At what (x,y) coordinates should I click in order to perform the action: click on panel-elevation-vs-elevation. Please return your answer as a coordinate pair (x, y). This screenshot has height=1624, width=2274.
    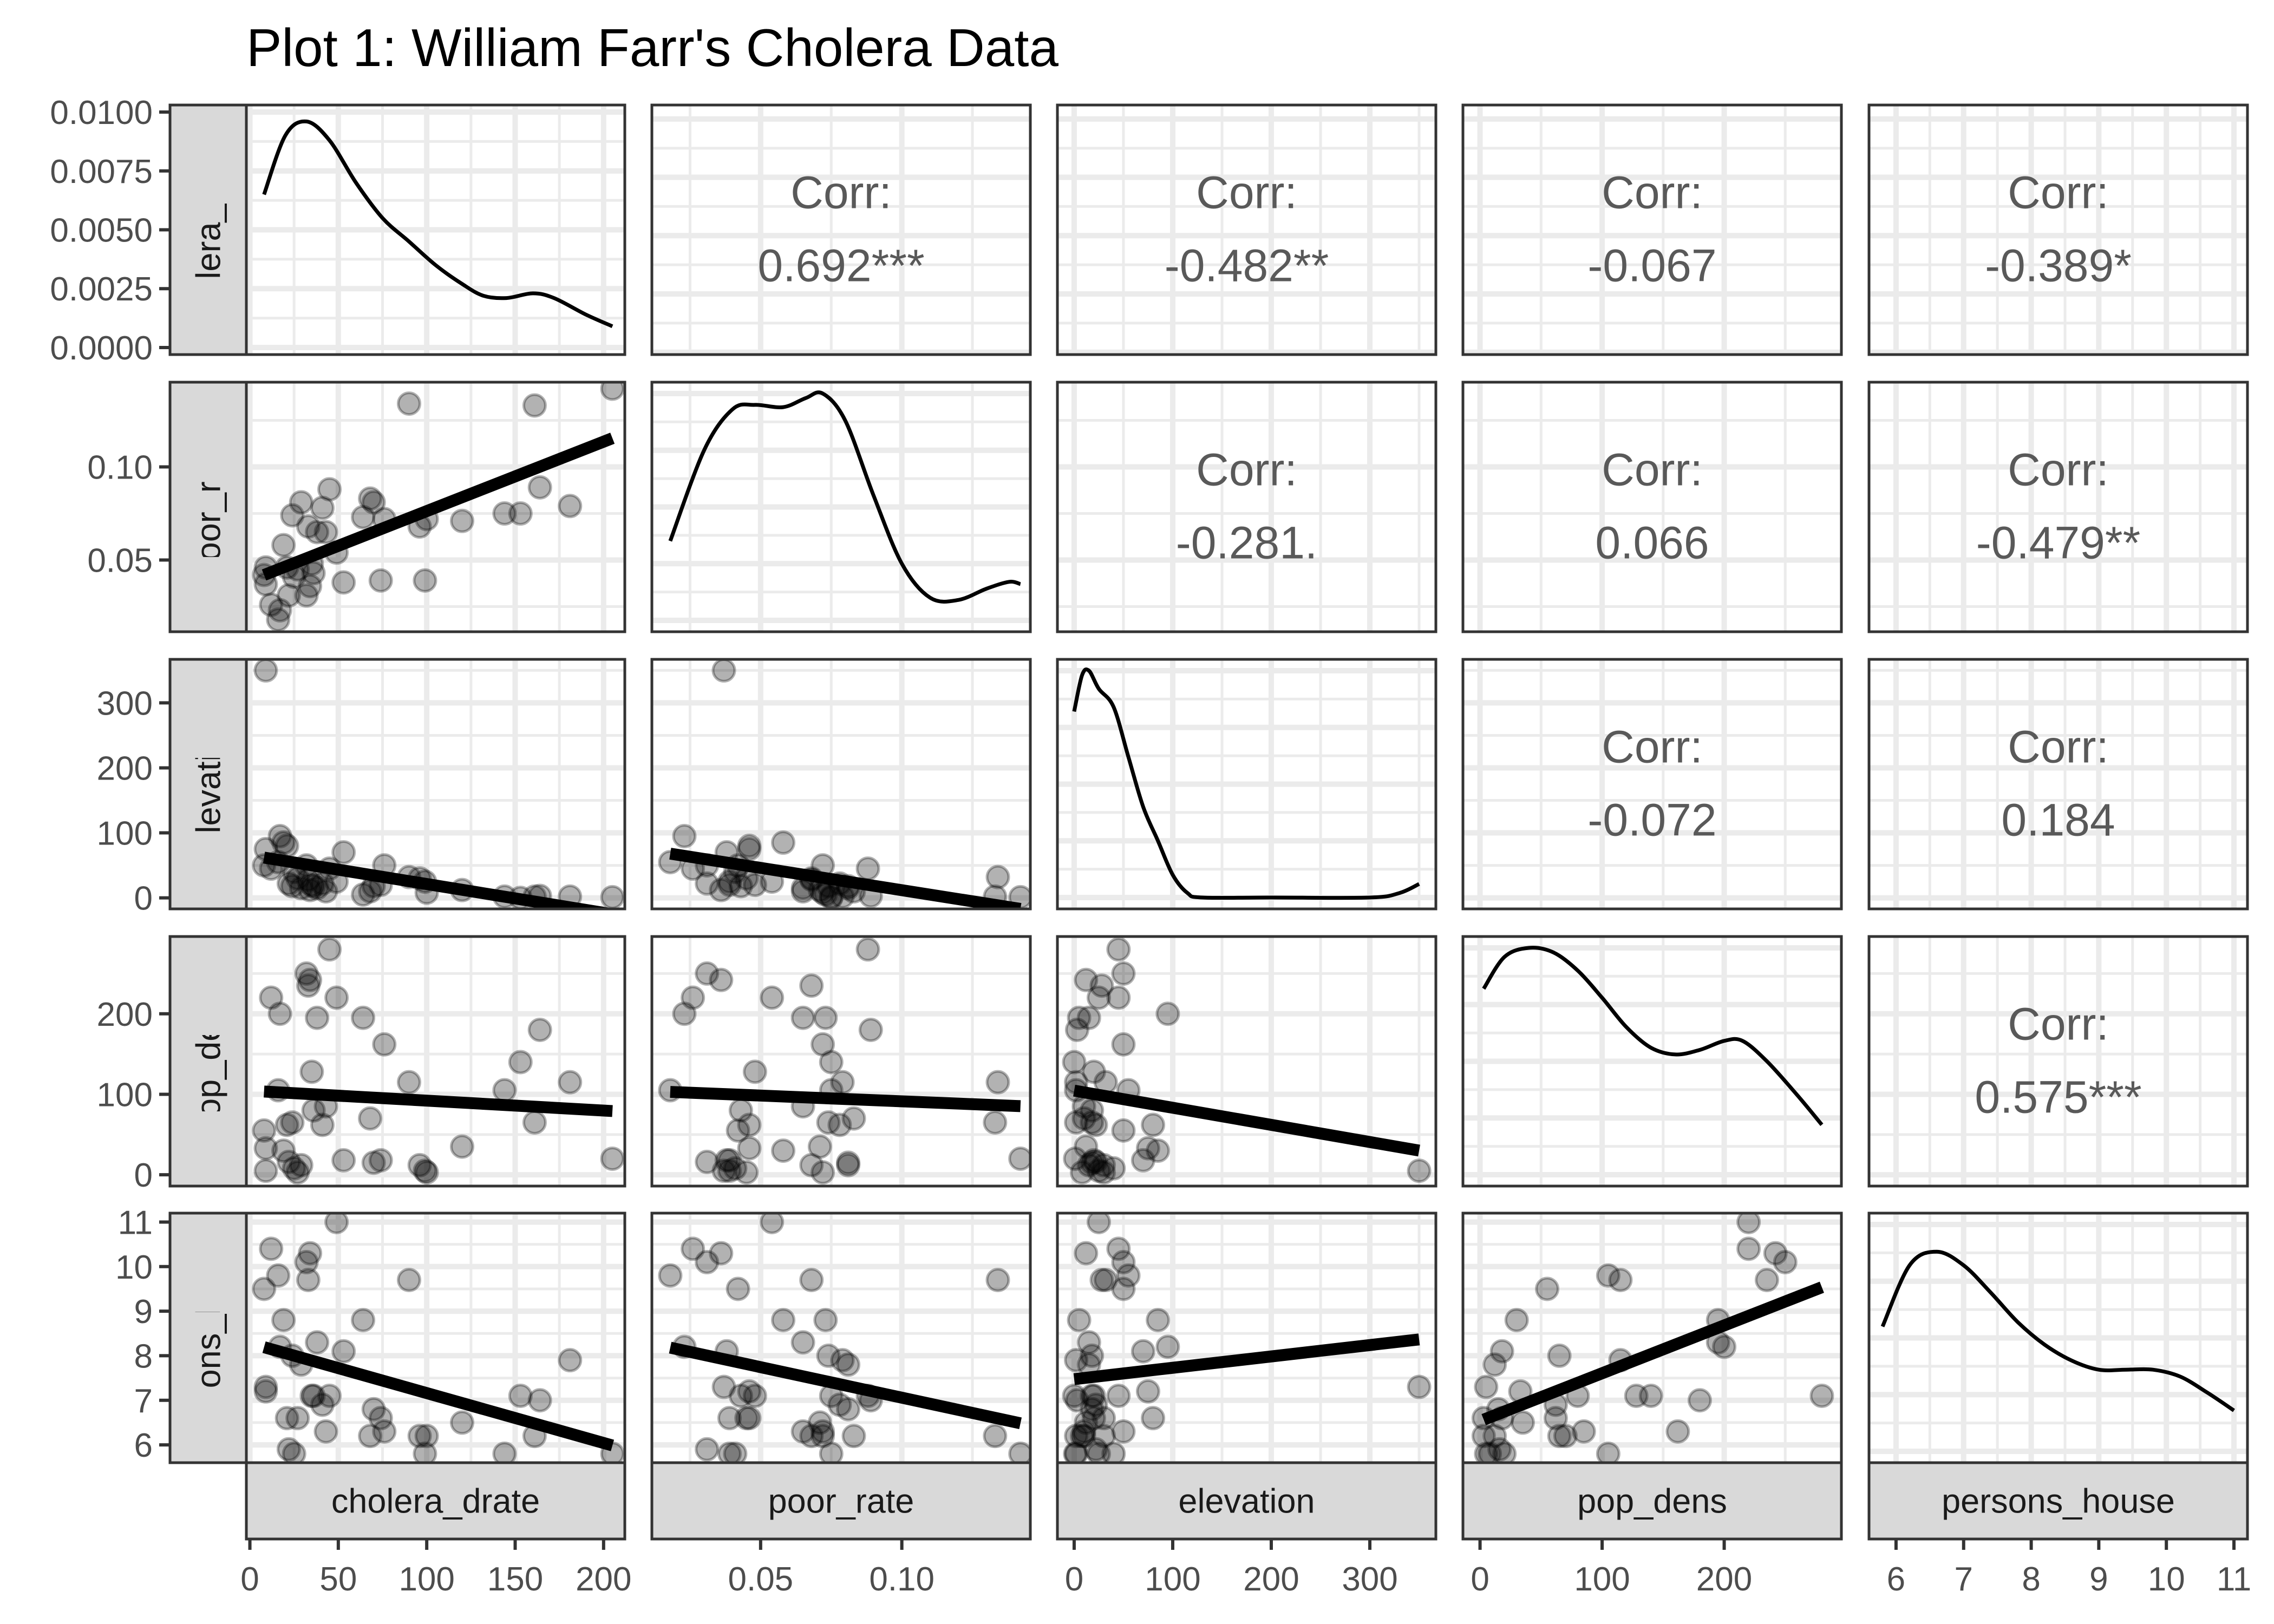
    Looking at the image, I should click on (1247, 784).